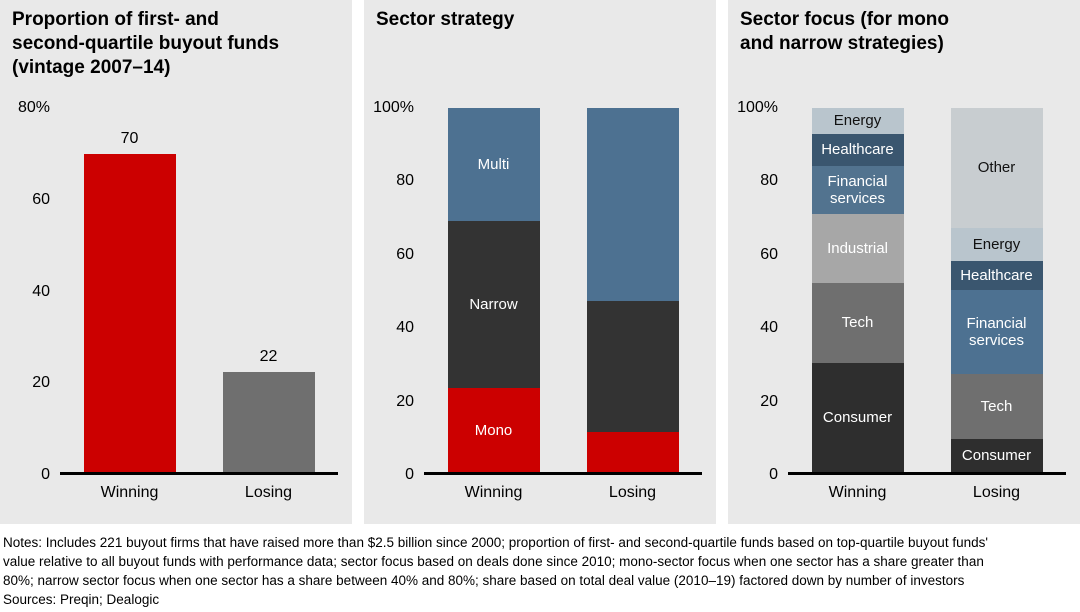  I want to click on stacked-bar-winning: Mono Narrow Multi, so click(493, 290).